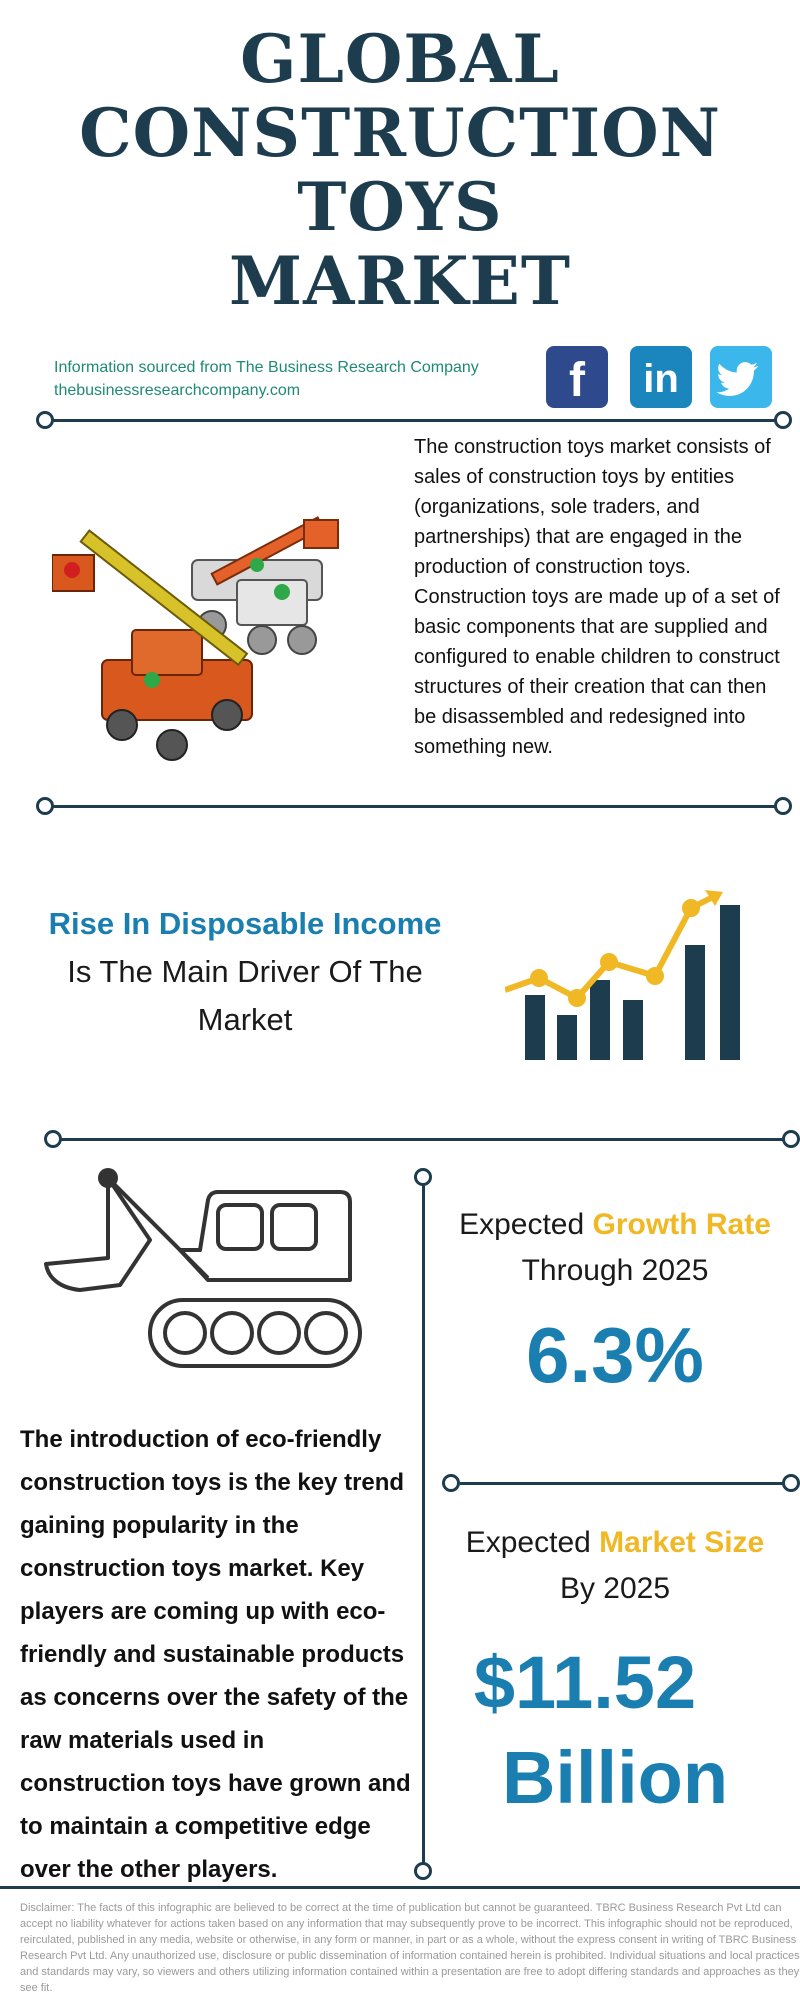  Describe the element at coordinates (400, 1887) in the screenshot. I see `footer-divider` at that location.